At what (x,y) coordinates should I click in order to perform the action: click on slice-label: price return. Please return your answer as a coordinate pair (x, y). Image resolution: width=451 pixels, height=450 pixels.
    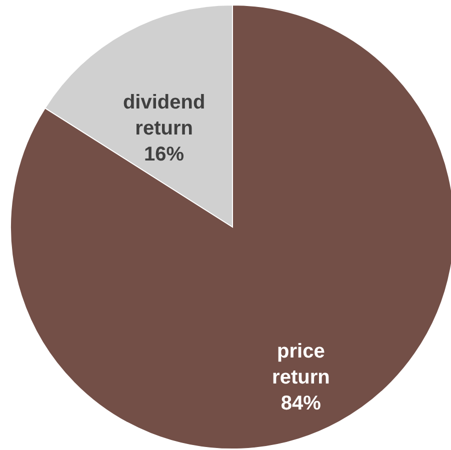
    Looking at the image, I should click on (301, 364).